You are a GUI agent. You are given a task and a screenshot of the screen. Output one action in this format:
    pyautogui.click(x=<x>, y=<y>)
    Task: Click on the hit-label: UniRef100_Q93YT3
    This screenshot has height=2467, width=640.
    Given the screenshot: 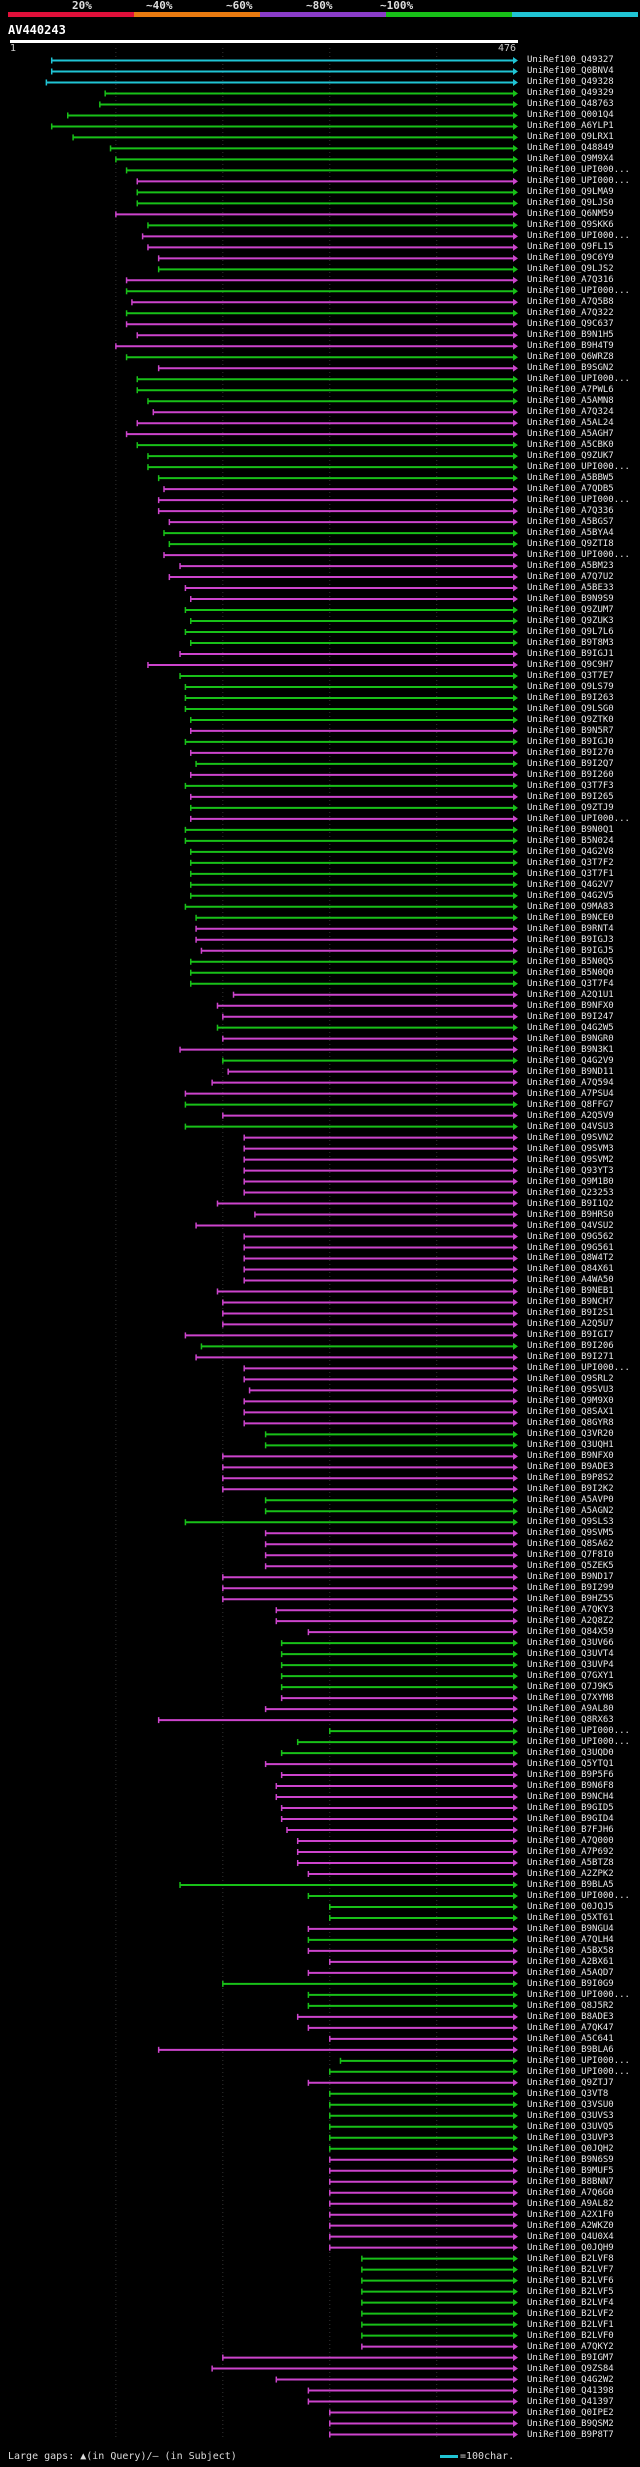 What is the action you would take?
    pyautogui.click(x=570, y=1170)
    